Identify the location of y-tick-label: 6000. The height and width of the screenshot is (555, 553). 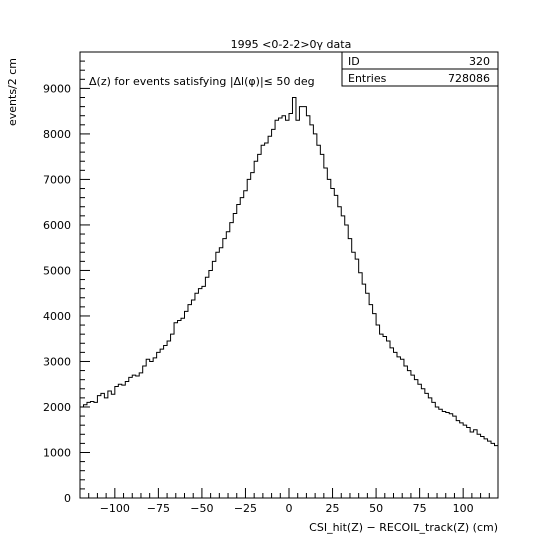
(57, 225).